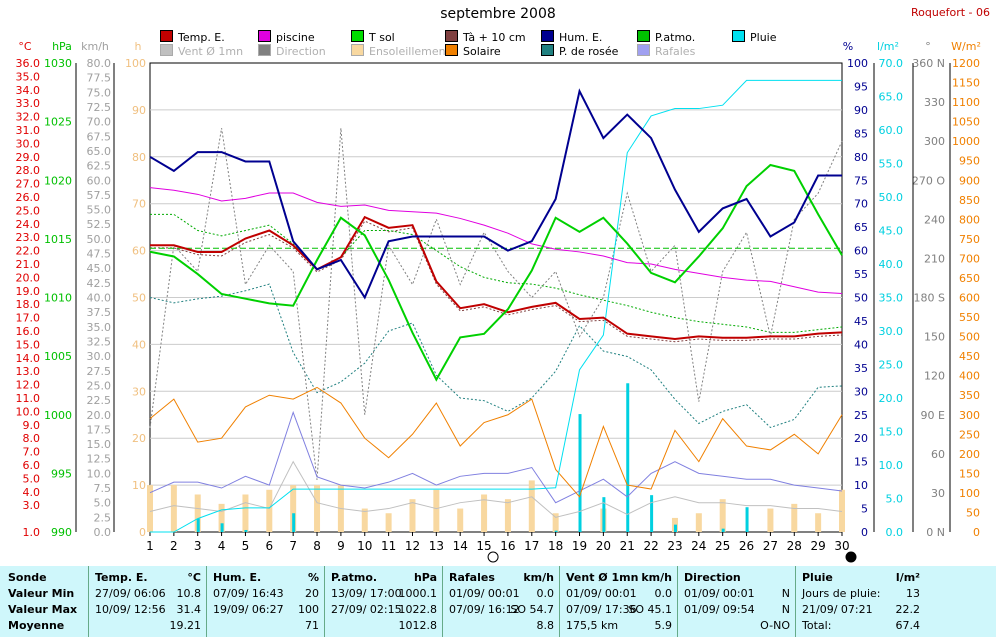 The width and height of the screenshot is (996, 637). What do you see at coordinates (150, 546) in the screenshot?
I see `x-tick-label: 1` at bounding box center [150, 546].